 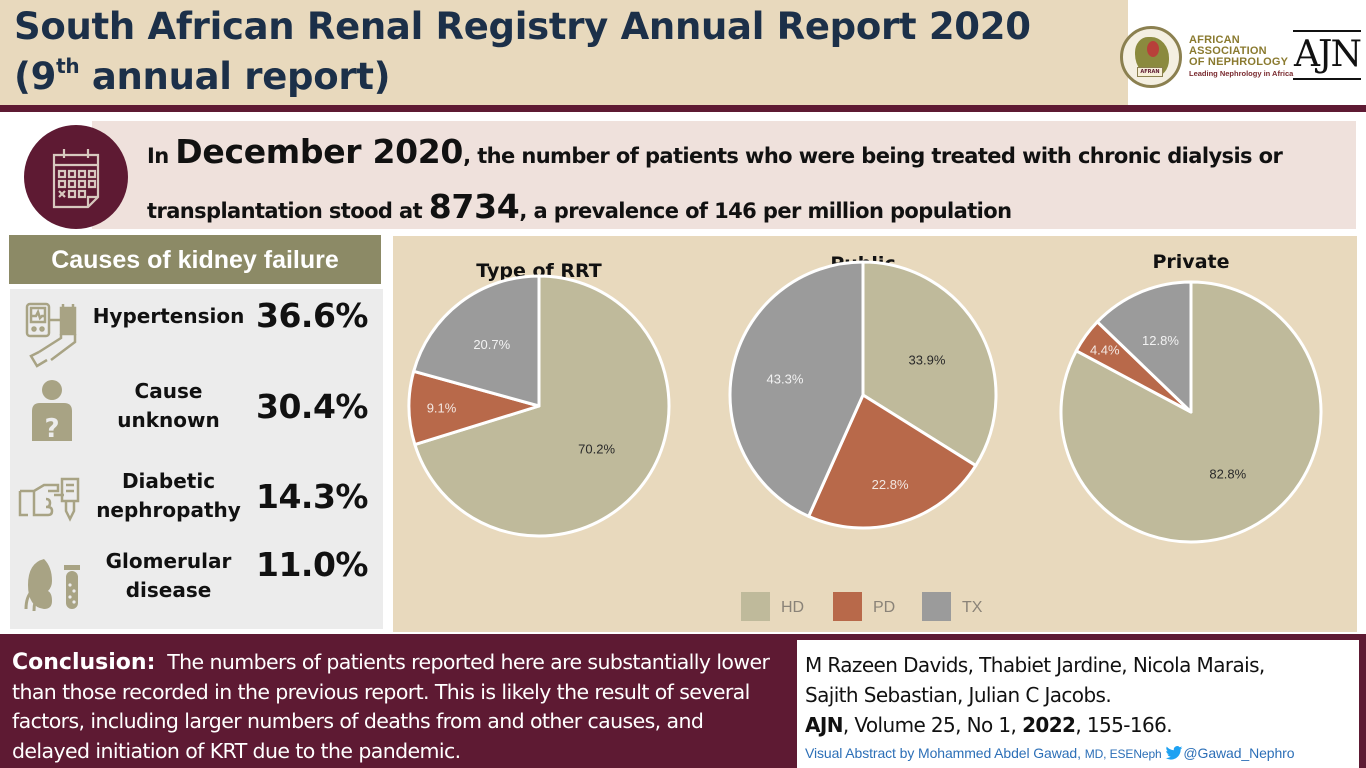 I want to click on afran-tagline: Leading Nephrology in Africa, so click(x=1241, y=73).